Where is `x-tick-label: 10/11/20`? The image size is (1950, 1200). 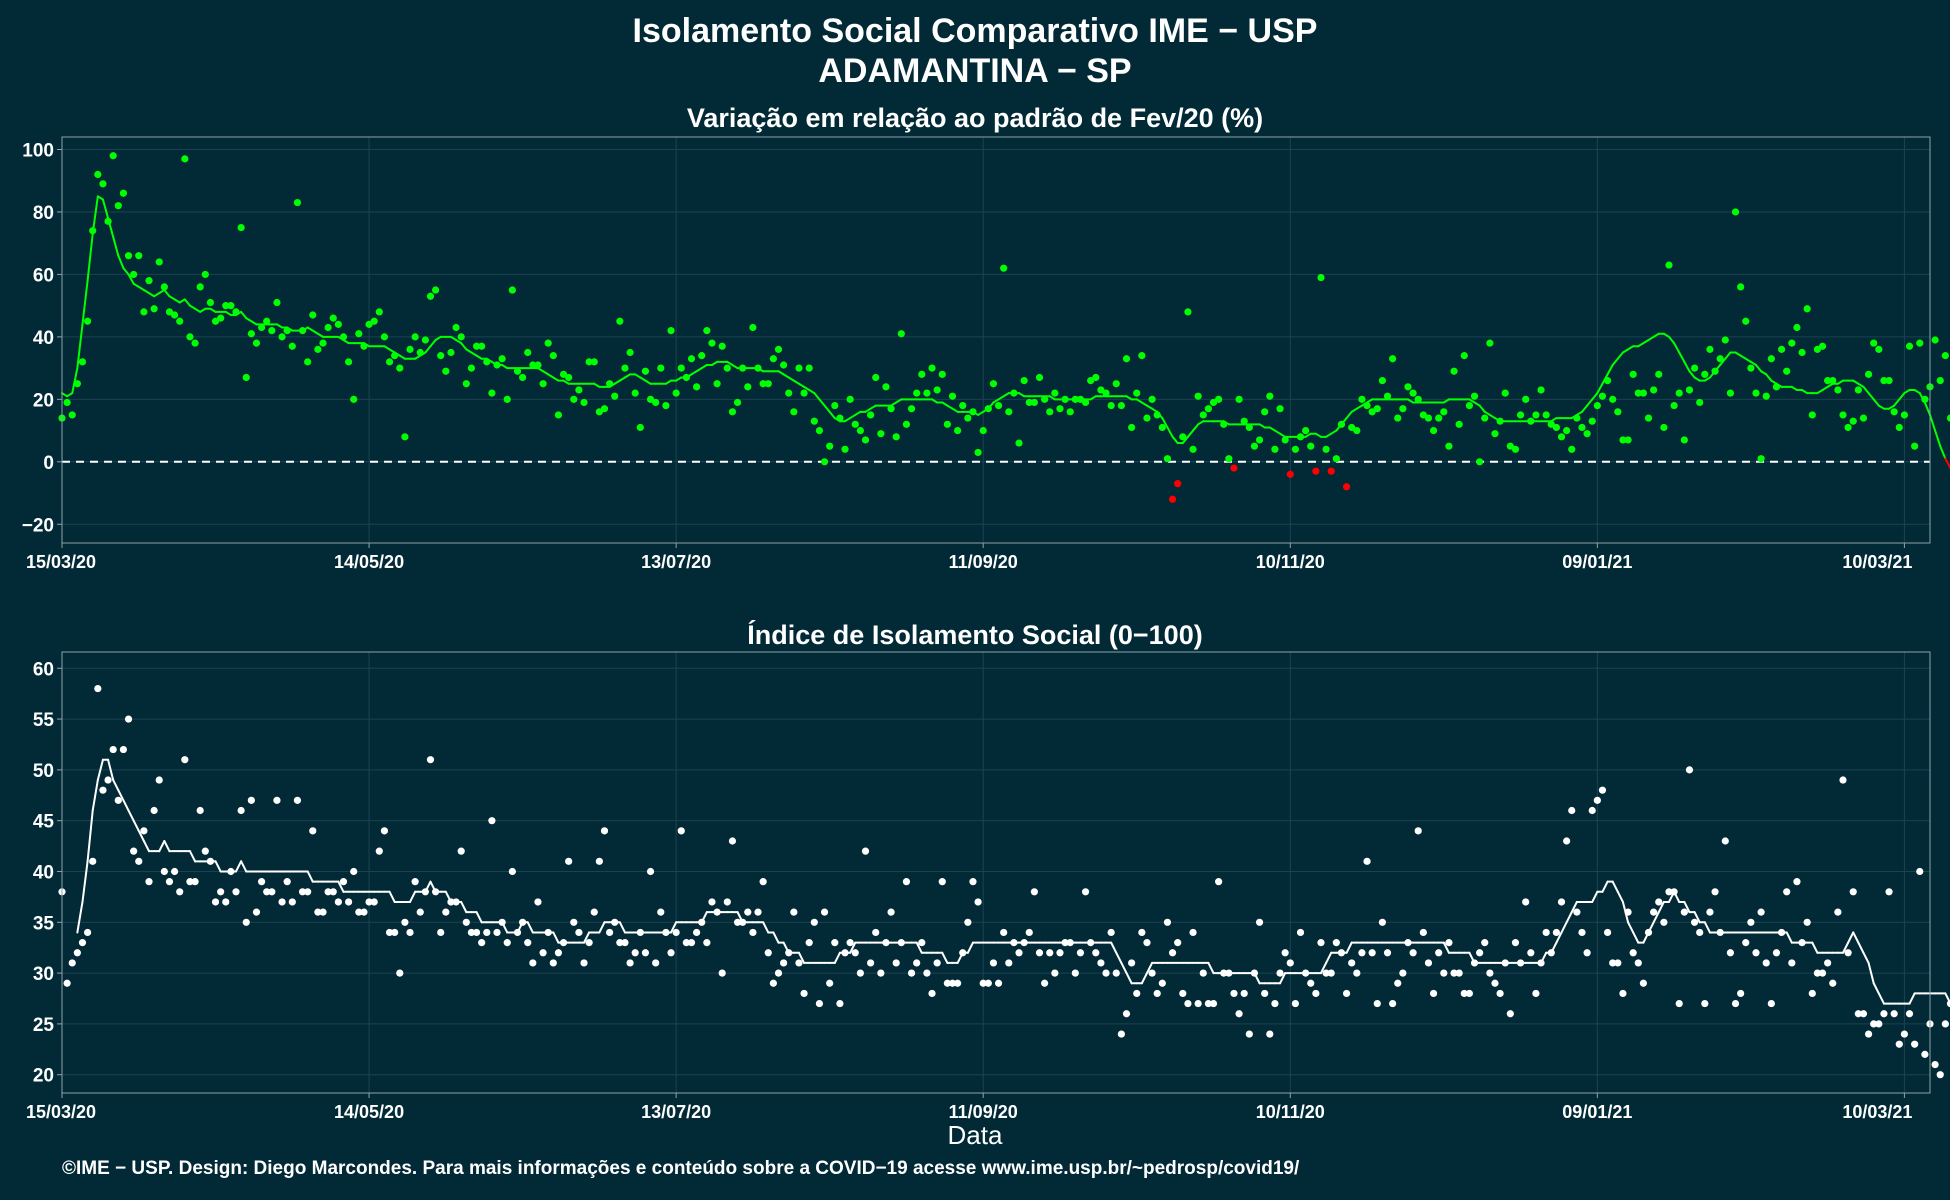
x-tick-label: 10/11/20 is located at coordinates (1290, 562).